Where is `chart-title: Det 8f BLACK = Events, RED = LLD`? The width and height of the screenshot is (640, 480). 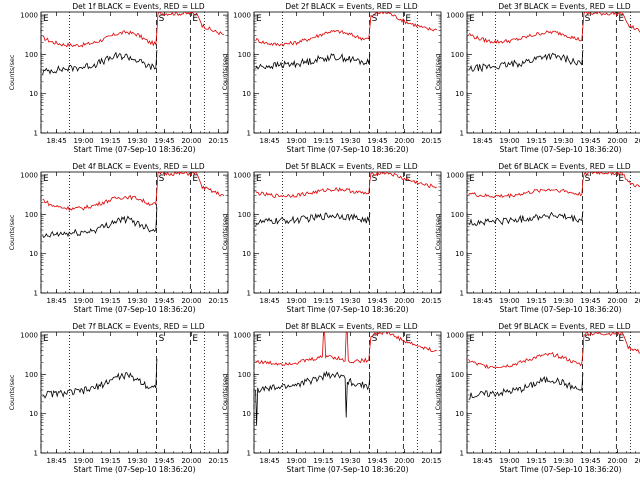 chart-title: Det 8f BLACK = Events, RED = LLD is located at coordinates (351, 326).